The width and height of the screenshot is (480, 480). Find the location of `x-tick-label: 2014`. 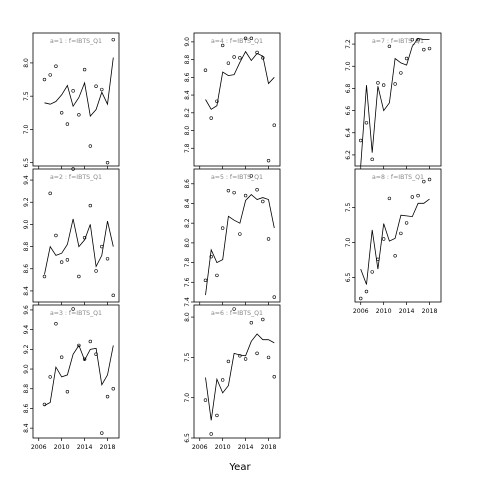

x-tick-label: 2014 is located at coordinates (407, 311).